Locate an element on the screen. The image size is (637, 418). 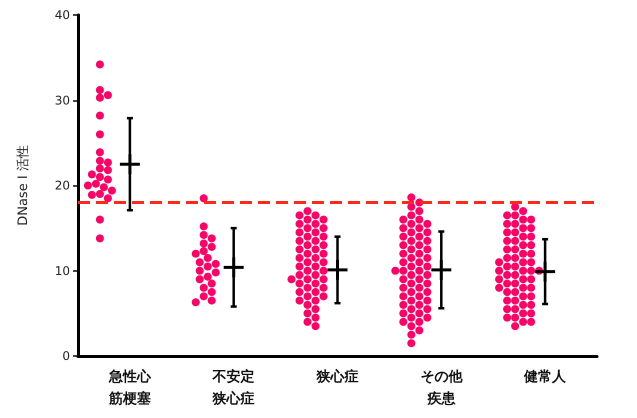
y-tick-label: 10 is located at coordinates (62, 271).